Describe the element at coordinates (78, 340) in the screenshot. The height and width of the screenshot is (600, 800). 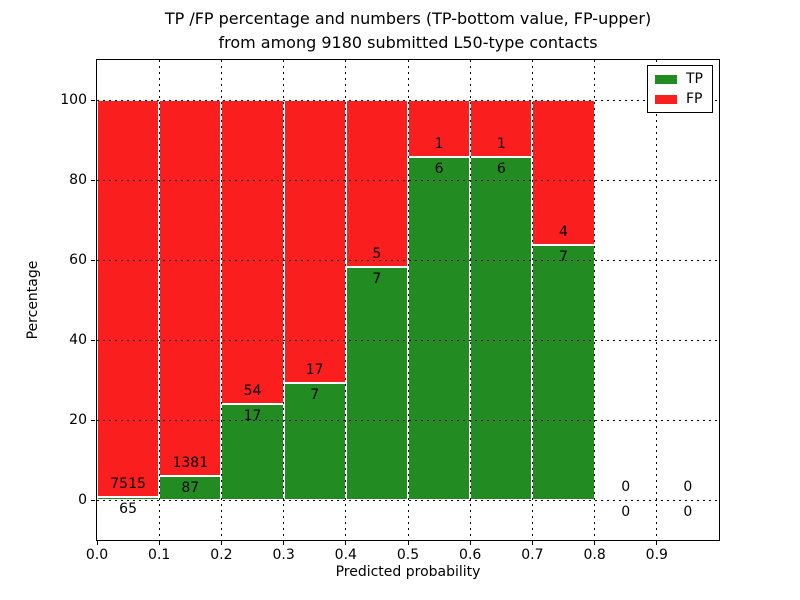
I see `y-tick-label: 40` at that location.